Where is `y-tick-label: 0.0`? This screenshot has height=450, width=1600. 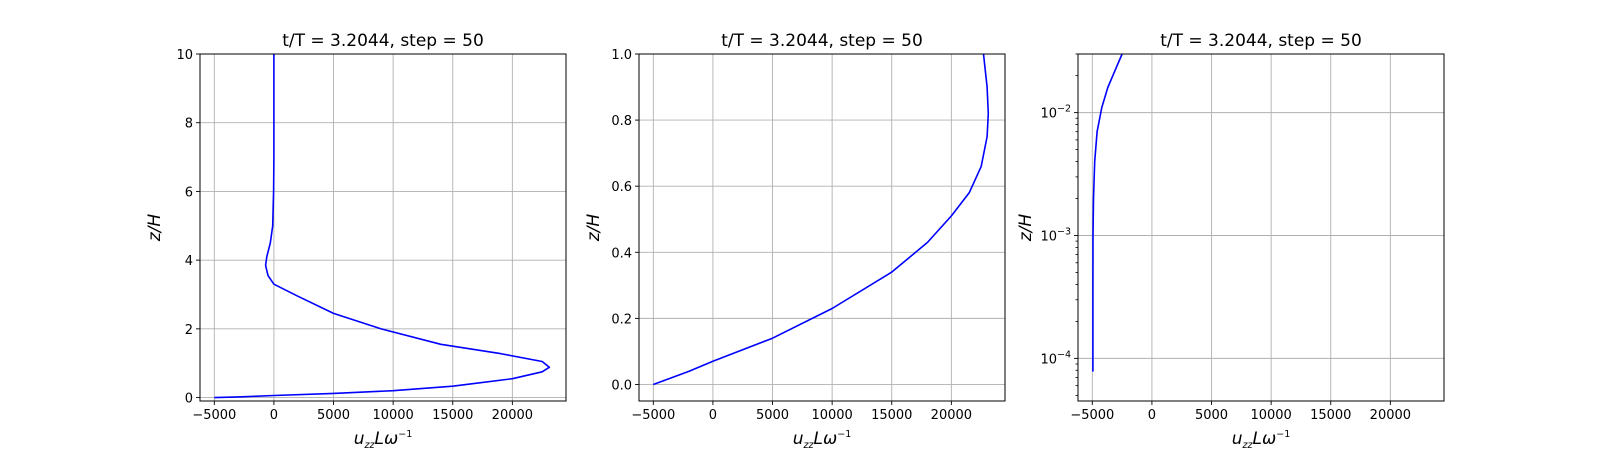 y-tick-label: 0.0 is located at coordinates (621, 385).